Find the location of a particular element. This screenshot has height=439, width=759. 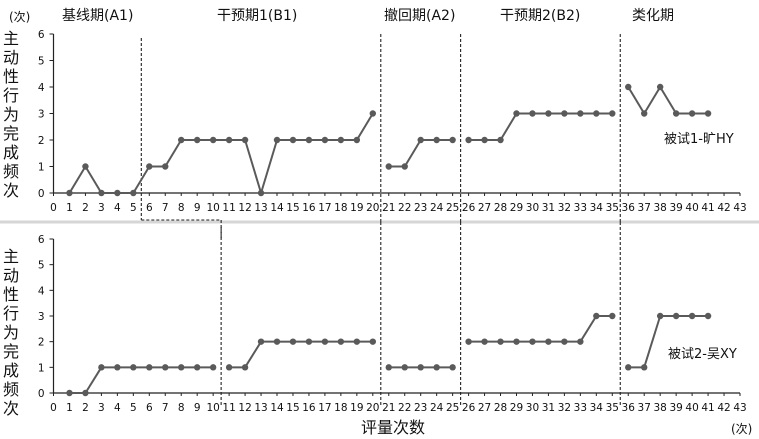

x-tick-label: 30 is located at coordinates (532, 208).